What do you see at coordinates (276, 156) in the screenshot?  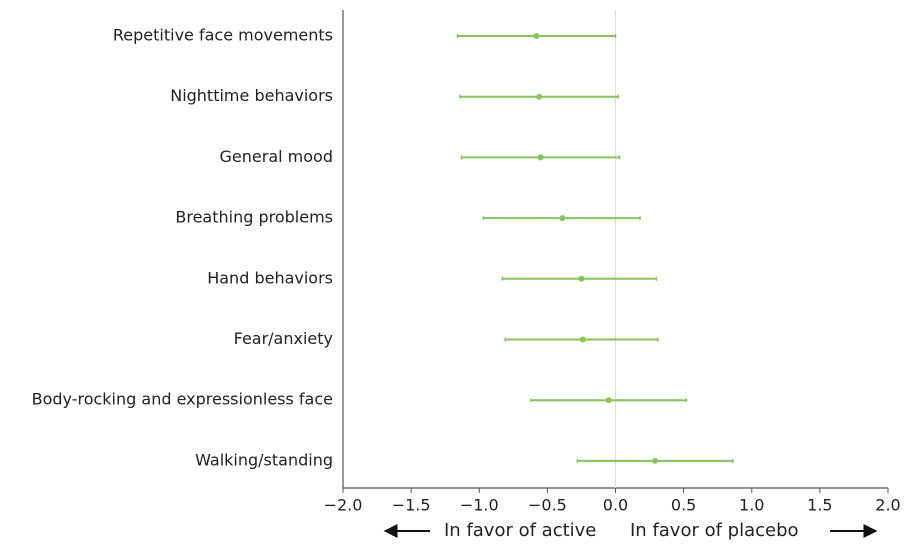 I see `y-tick-label: General mood` at bounding box center [276, 156].